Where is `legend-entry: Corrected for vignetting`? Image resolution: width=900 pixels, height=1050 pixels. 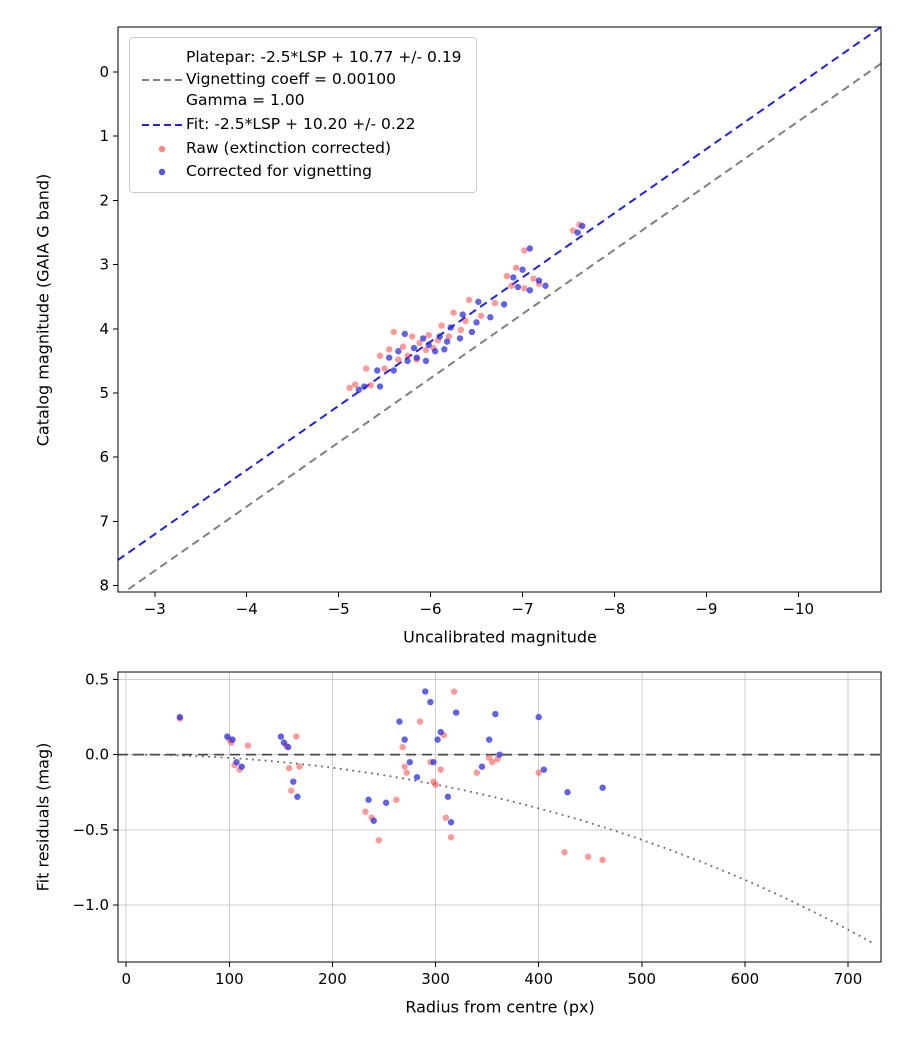 legend-entry: Corrected for vignetting is located at coordinates (300, 172).